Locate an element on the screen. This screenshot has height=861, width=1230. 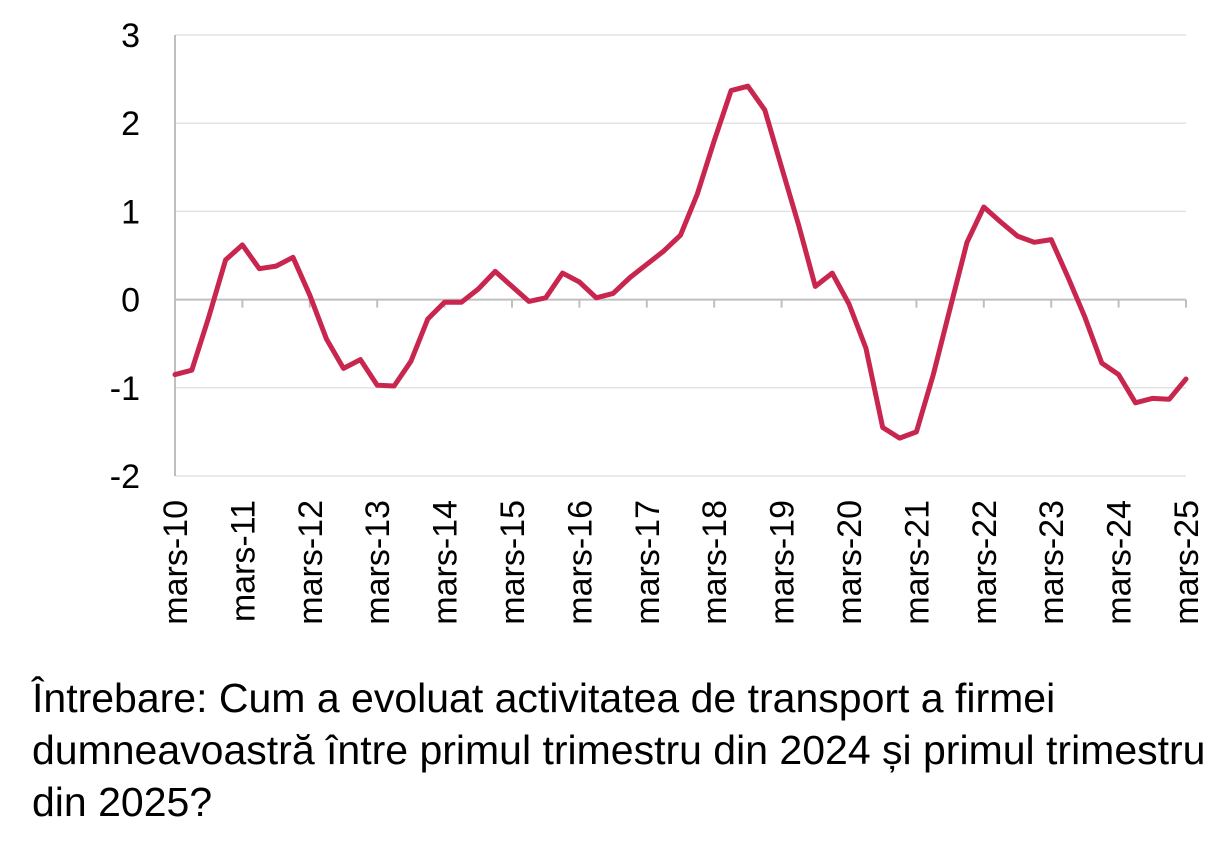
x-tick-label: mars-19 is located at coordinates (783, 562).